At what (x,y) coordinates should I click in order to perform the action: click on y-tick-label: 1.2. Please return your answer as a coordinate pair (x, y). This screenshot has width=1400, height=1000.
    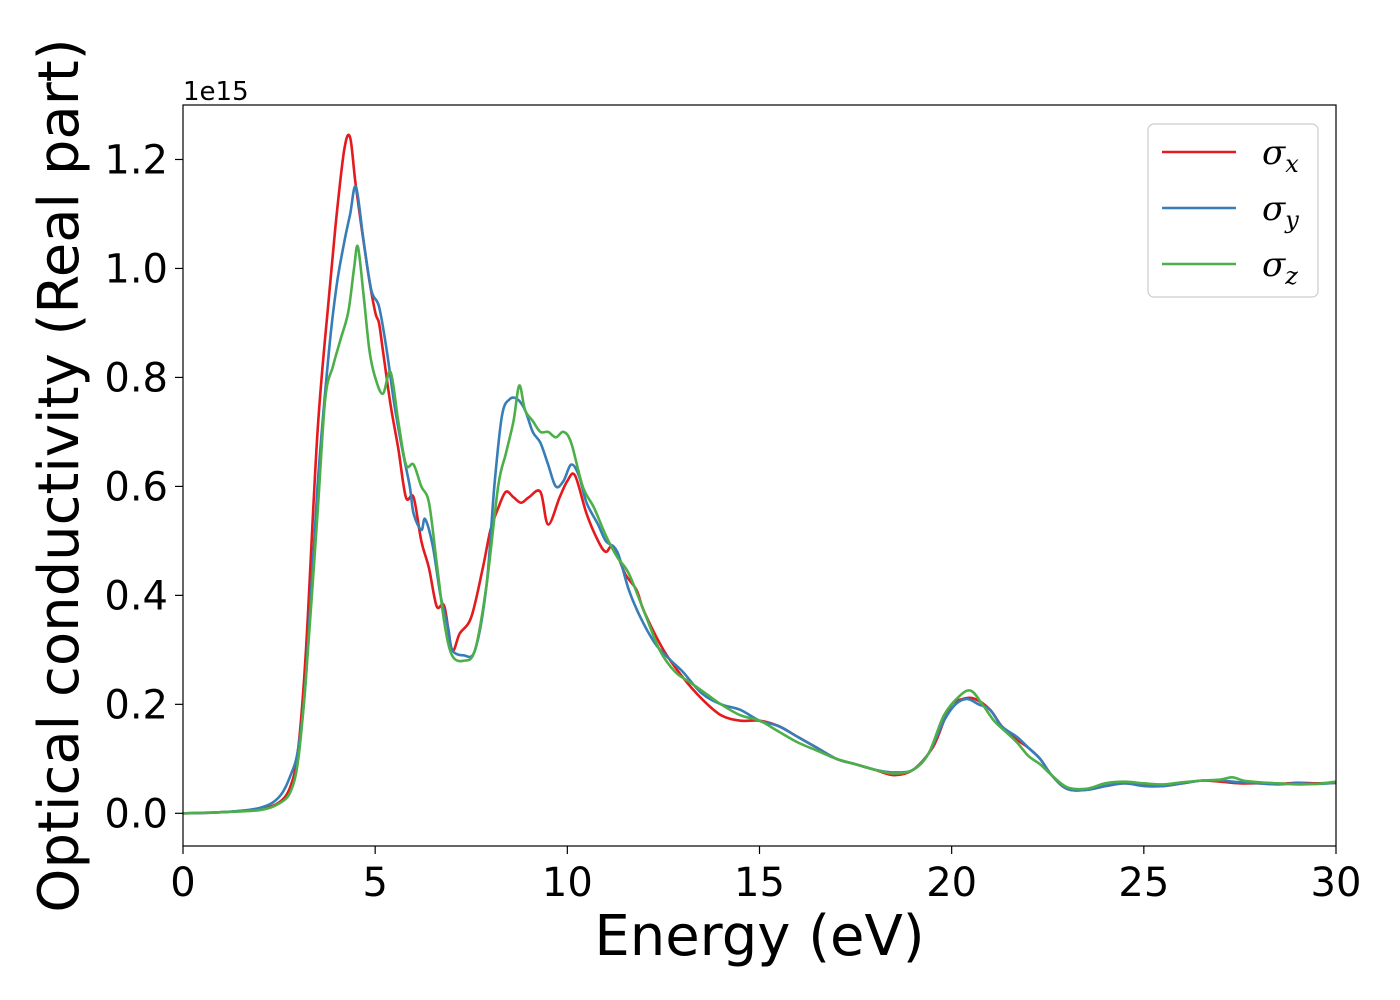
    Looking at the image, I should click on (136, 160).